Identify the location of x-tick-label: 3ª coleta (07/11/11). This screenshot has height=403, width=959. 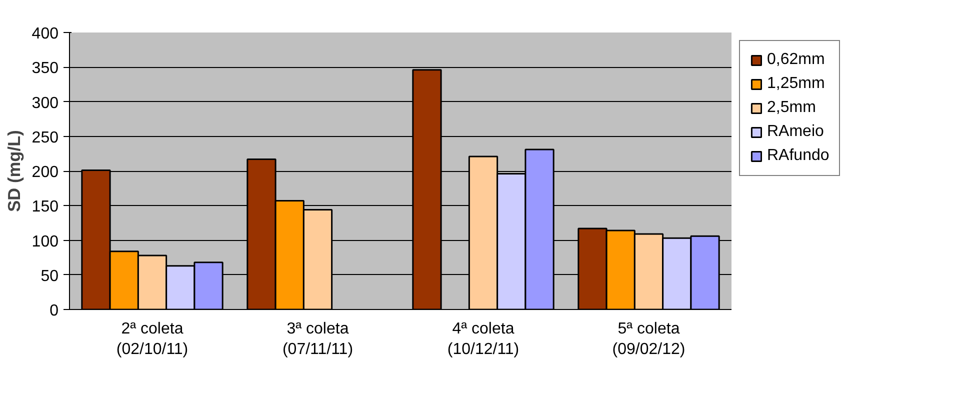
(318, 339).